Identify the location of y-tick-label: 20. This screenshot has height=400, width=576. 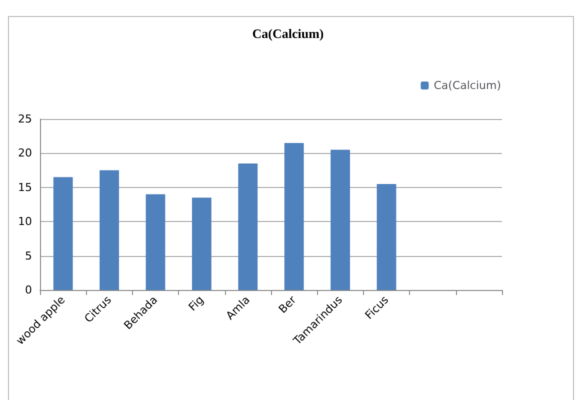
(25, 153).